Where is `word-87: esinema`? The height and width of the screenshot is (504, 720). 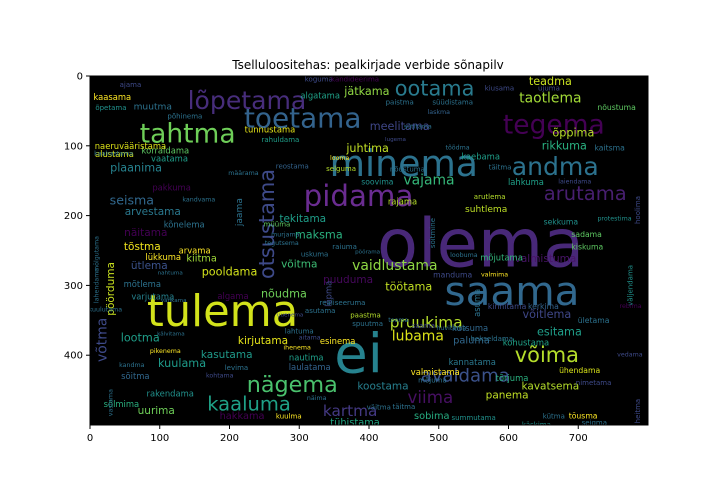 word-87: esinema is located at coordinates (338, 341).